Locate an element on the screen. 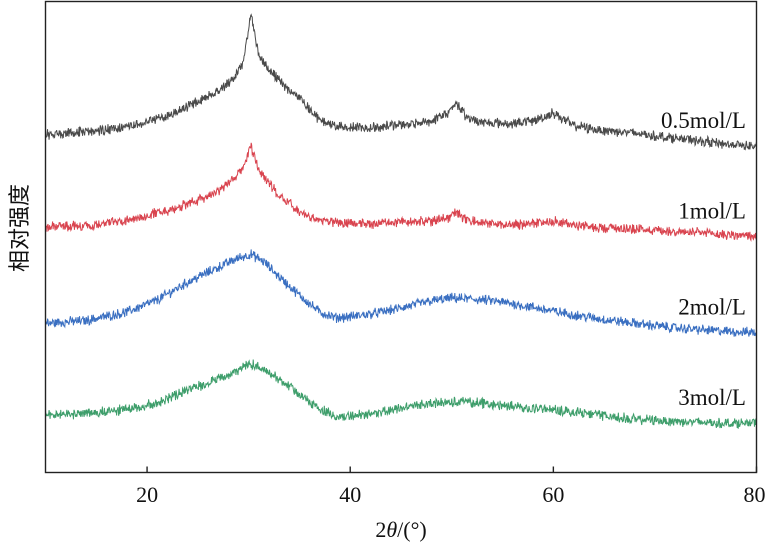  series-label: 2mol/L is located at coordinates (712, 307).